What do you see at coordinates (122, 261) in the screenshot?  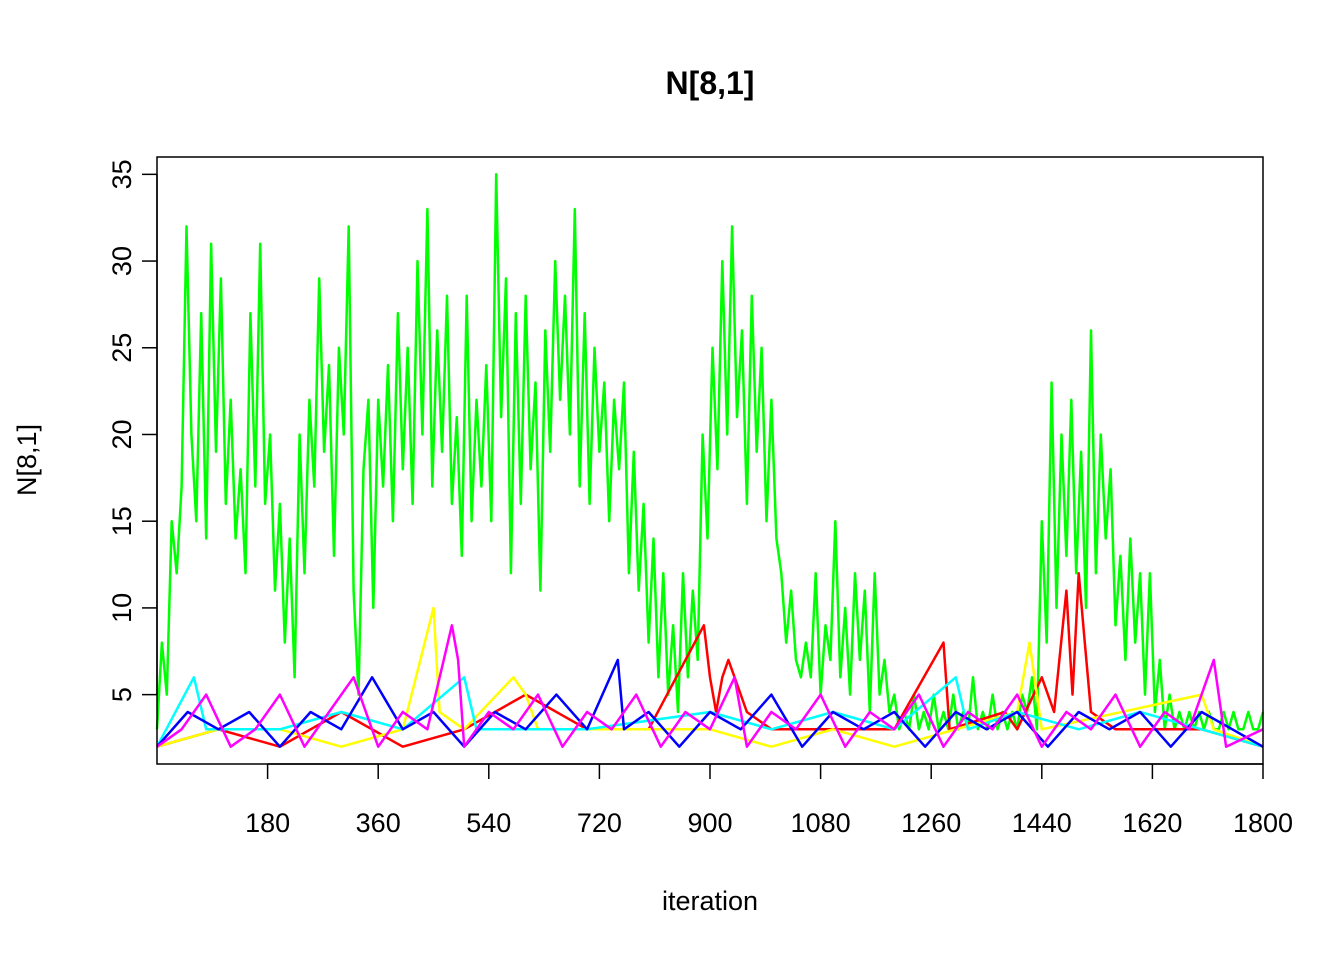 I see `y-tick-label: 30` at bounding box center [122, 261].